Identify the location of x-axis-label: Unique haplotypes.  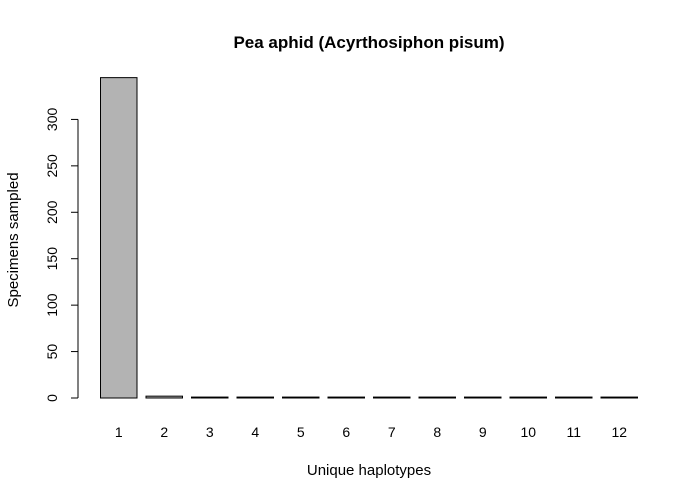
(369, 470).